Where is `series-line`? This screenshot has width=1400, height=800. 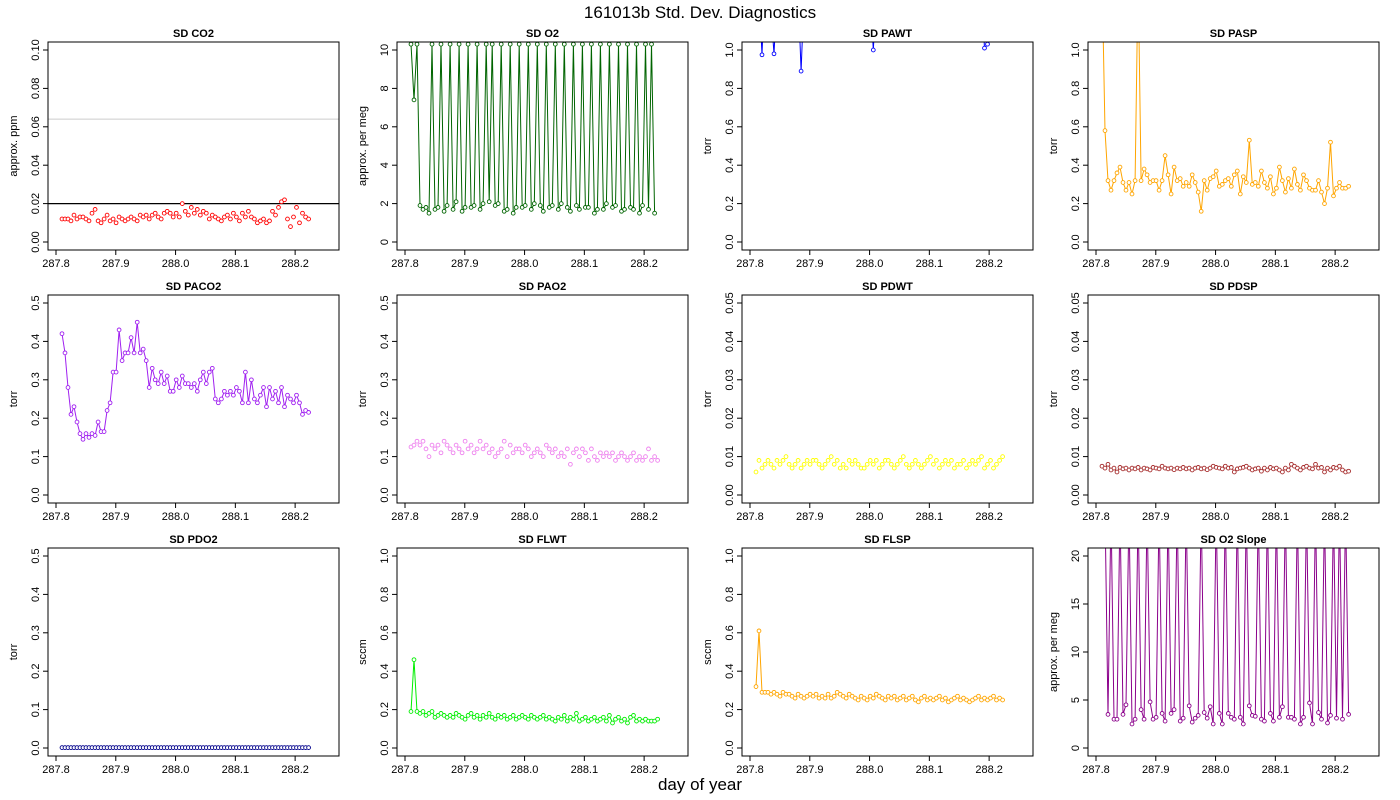 series-line is located at coordinates (534, 691).